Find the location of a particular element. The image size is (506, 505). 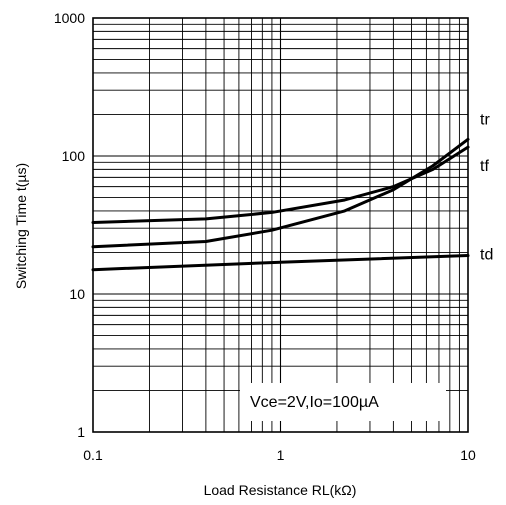

series-label-td: td is located at coordinates (486, 255).